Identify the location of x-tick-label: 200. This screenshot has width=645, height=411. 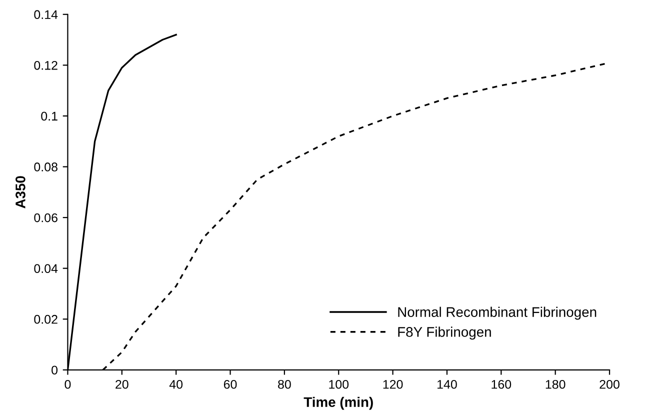
(610, 384).